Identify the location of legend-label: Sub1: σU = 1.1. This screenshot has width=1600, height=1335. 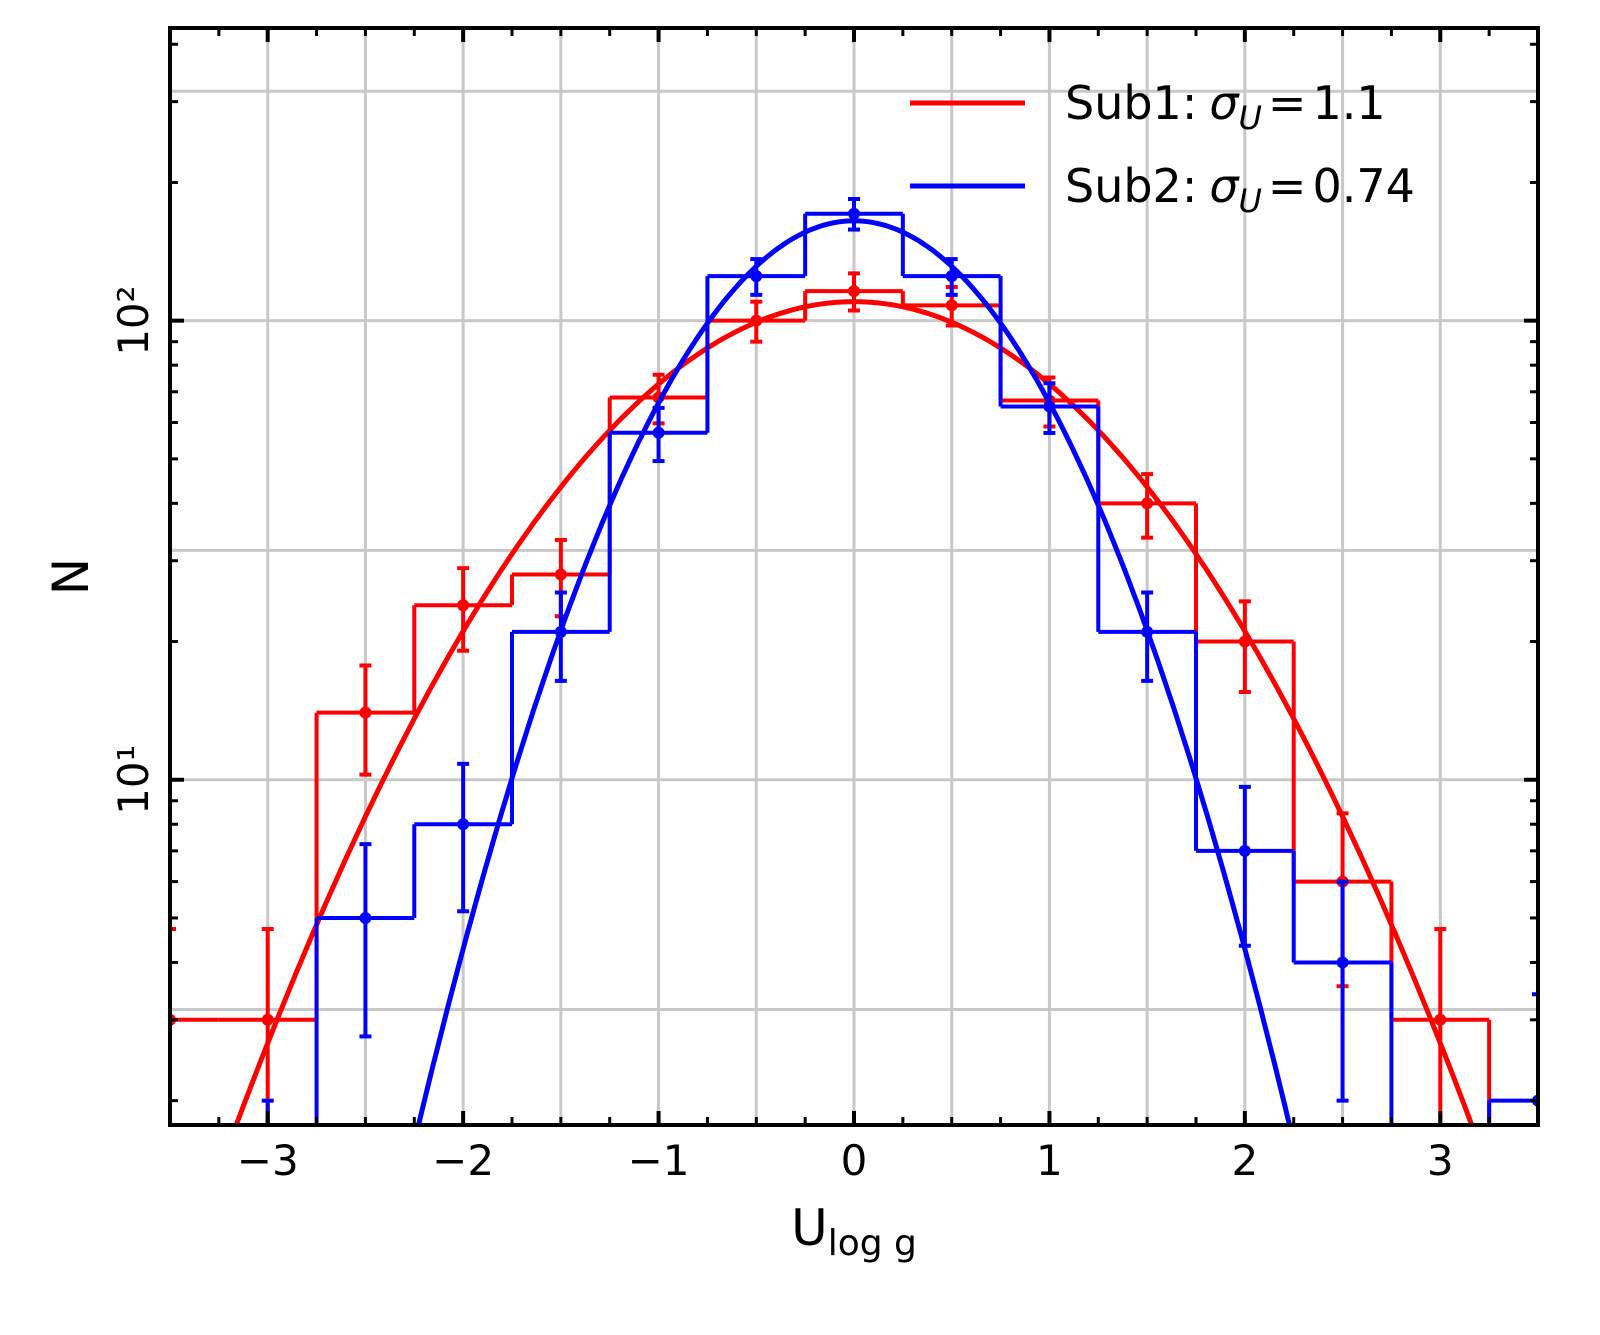
(1225, 106).